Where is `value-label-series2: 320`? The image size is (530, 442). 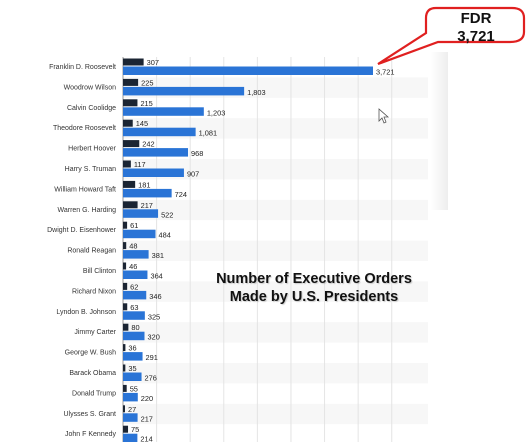
value-label-series2: 320 is located at coordinates (153, 337).